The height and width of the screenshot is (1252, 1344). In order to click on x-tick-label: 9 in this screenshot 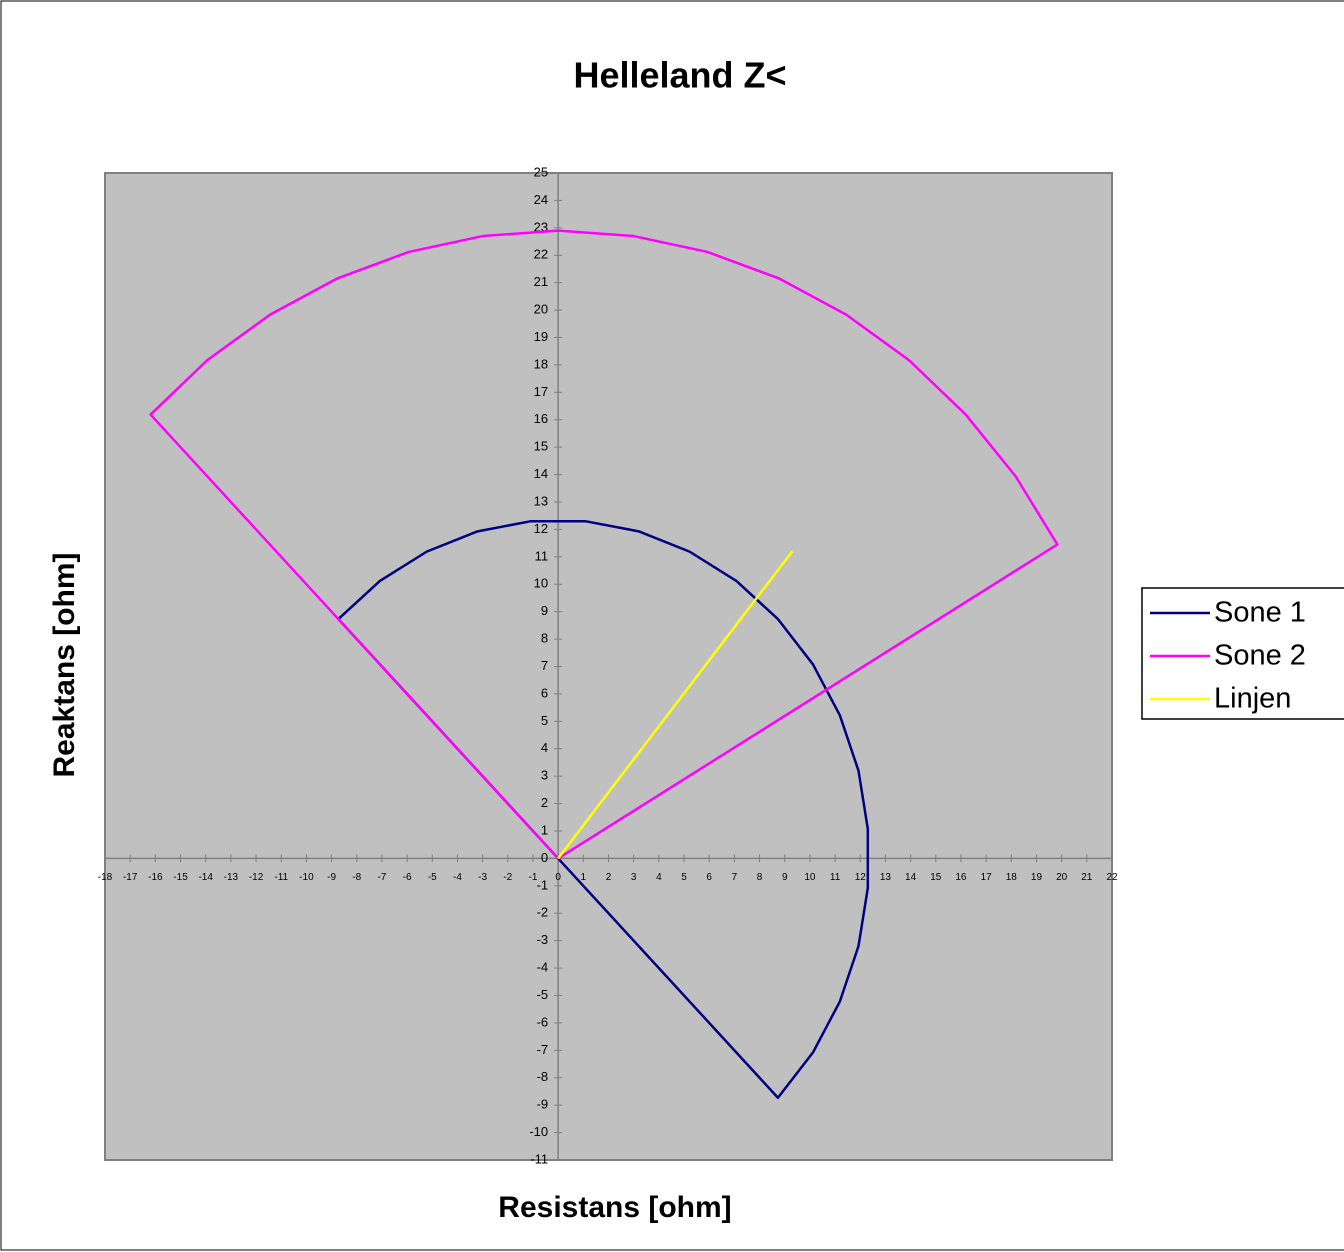, I will do `click(785, 877)`.